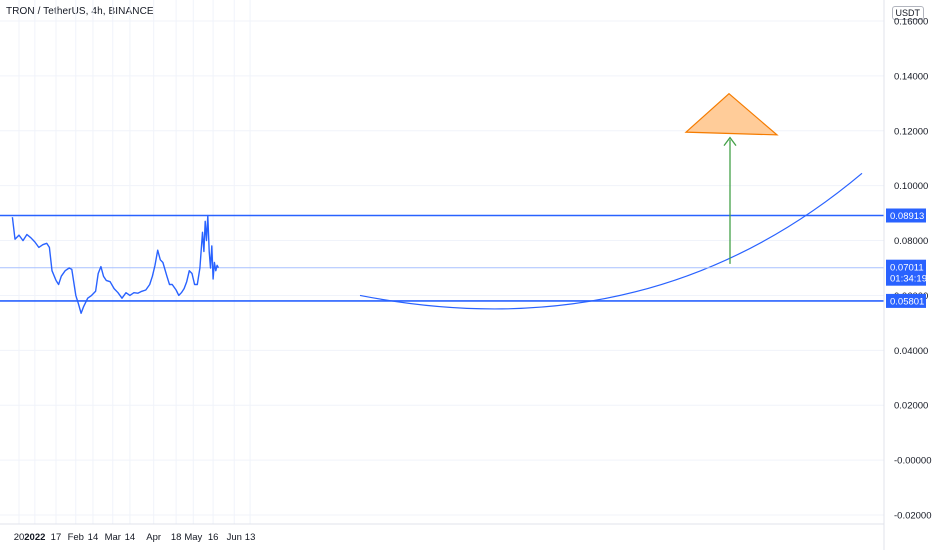 This screenshot has width=932, height=550. I want to click on x-tick-label: Jun, so click(234, 537).